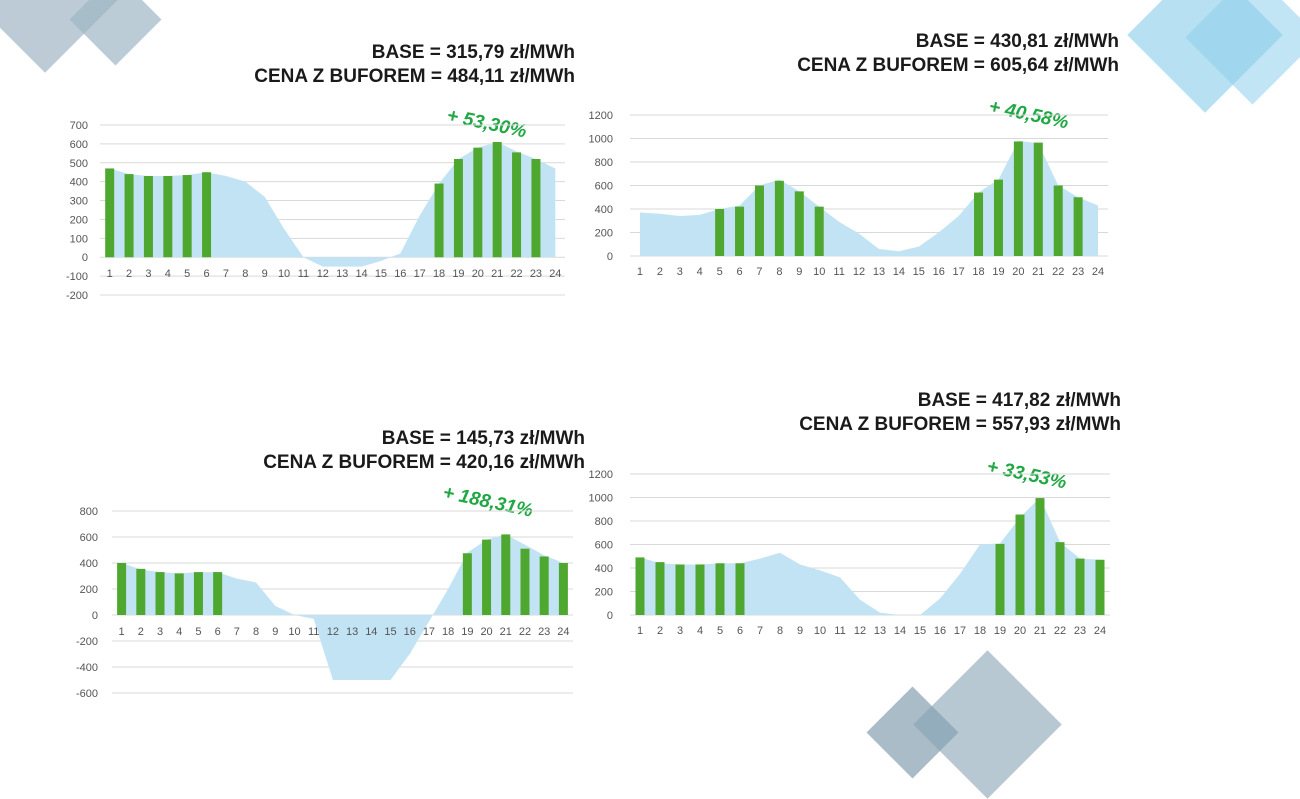  What do you see at coordinates (122, 632) in the screenshot?
I see `x-tick-label: 1` at bounding box center [122, 632].